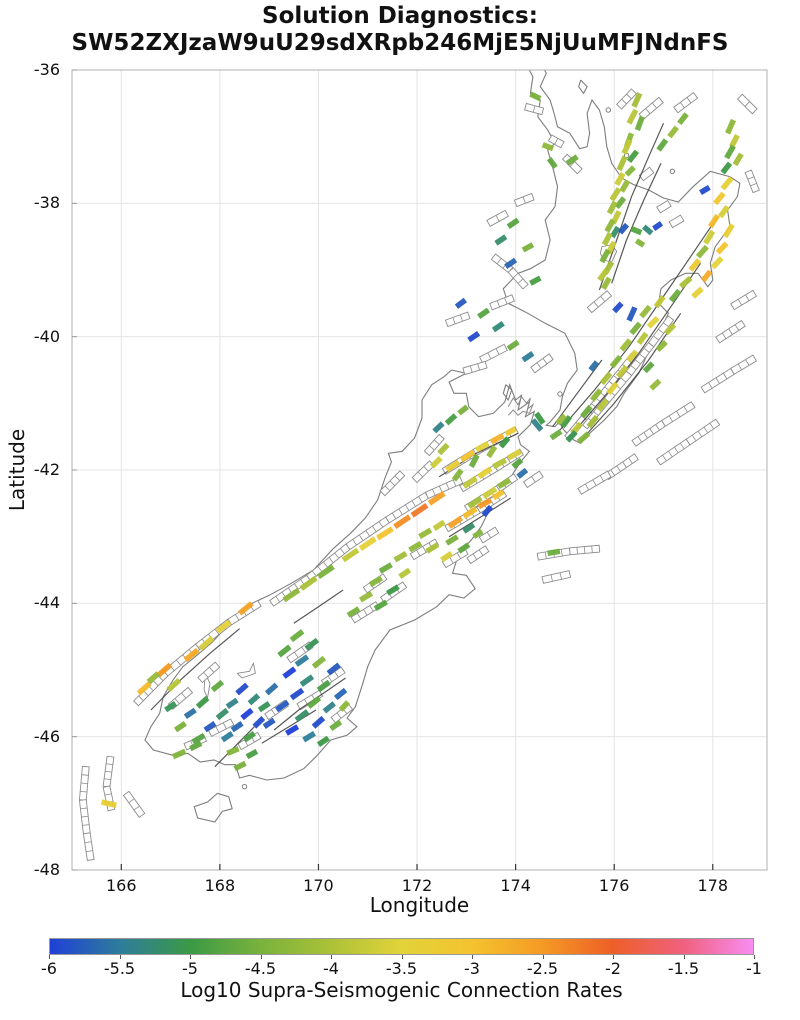  What do you see at coordinates (507, 393) in the screenshot?
I see `coastline-path` at bounding box center [507, 393].